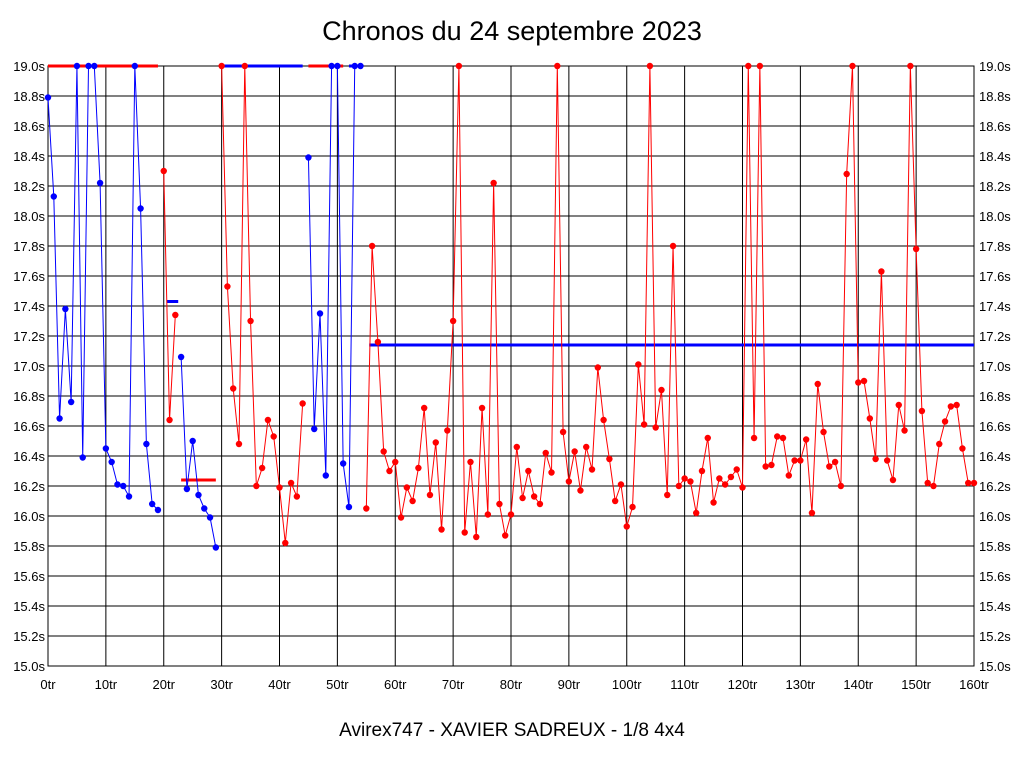  What do you see at coordinates (106, 684) in the screenshot?
I see `x-tick-label: 10tr` at bounding box center [106, 684].